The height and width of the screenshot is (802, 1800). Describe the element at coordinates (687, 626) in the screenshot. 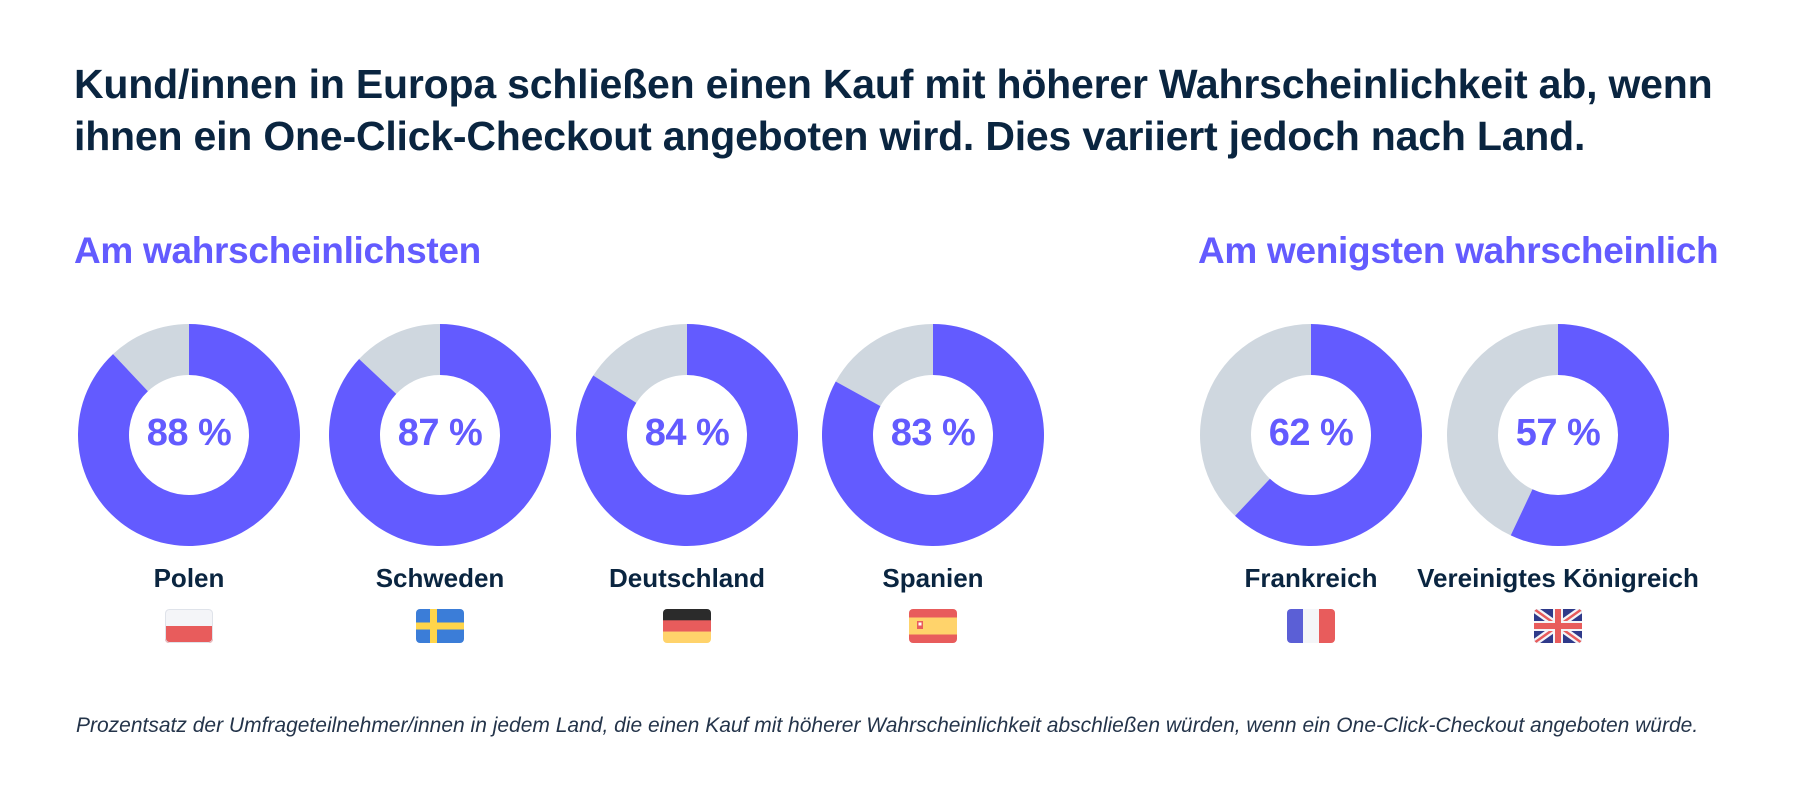

I see `germany-flag-icon` at that location.